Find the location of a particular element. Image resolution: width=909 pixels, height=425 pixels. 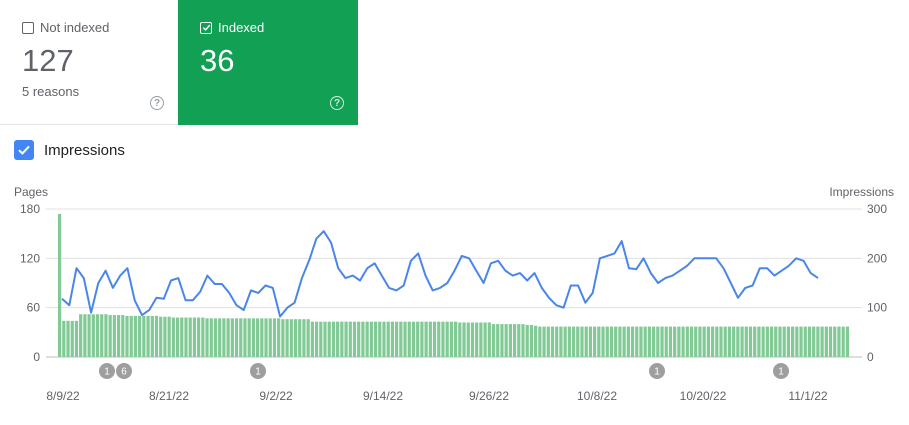

annotation-label: 1 is located at coordinates (657, 372).